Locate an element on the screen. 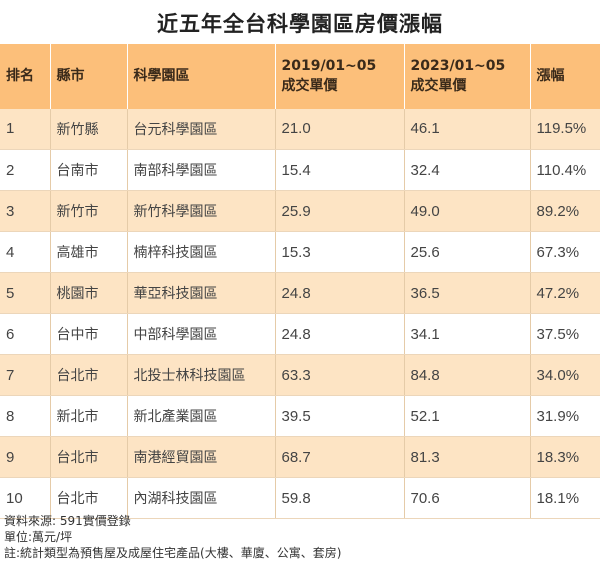 The image size is (600, 566). cell-growth: 37.5% is located at coordinates (565, 334).